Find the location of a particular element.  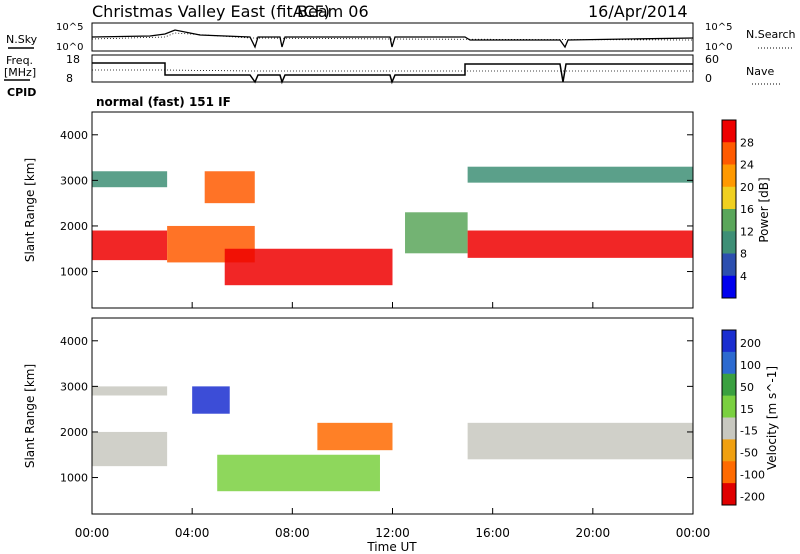

xtick-label: 08:00 is located at coordinates (292, 533).